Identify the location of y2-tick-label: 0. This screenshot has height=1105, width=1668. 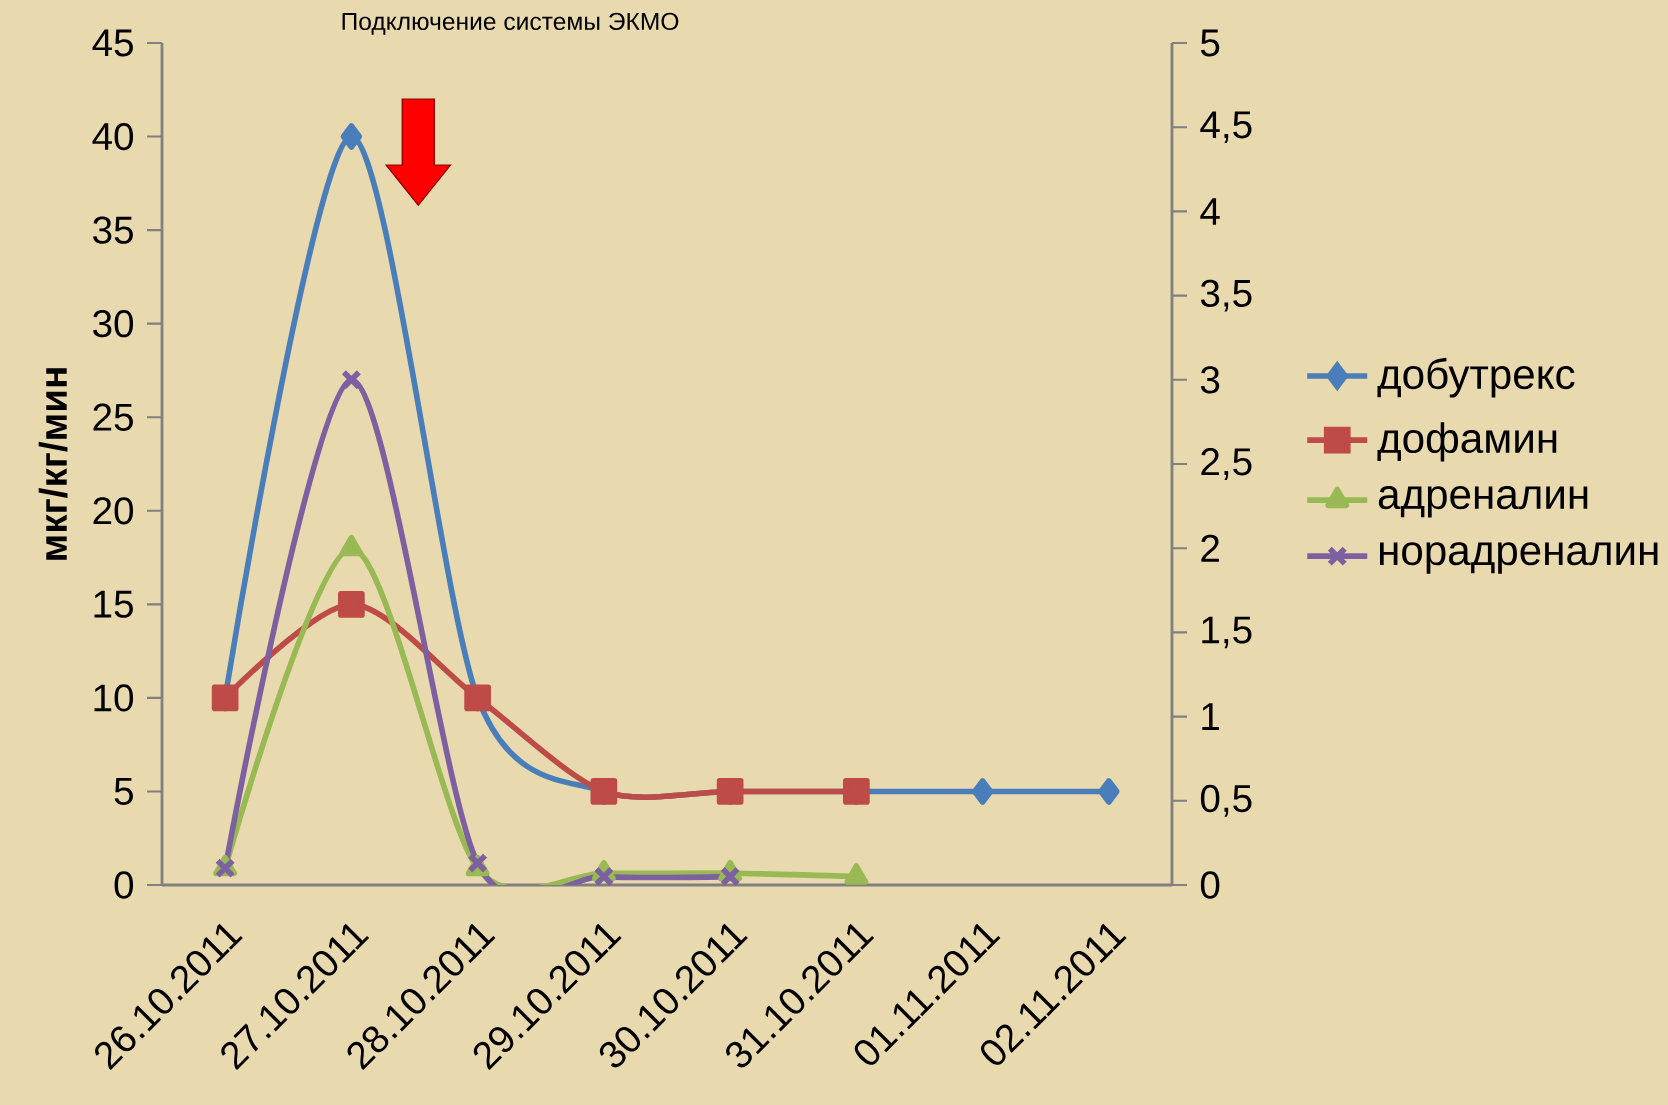
(1210, 885).